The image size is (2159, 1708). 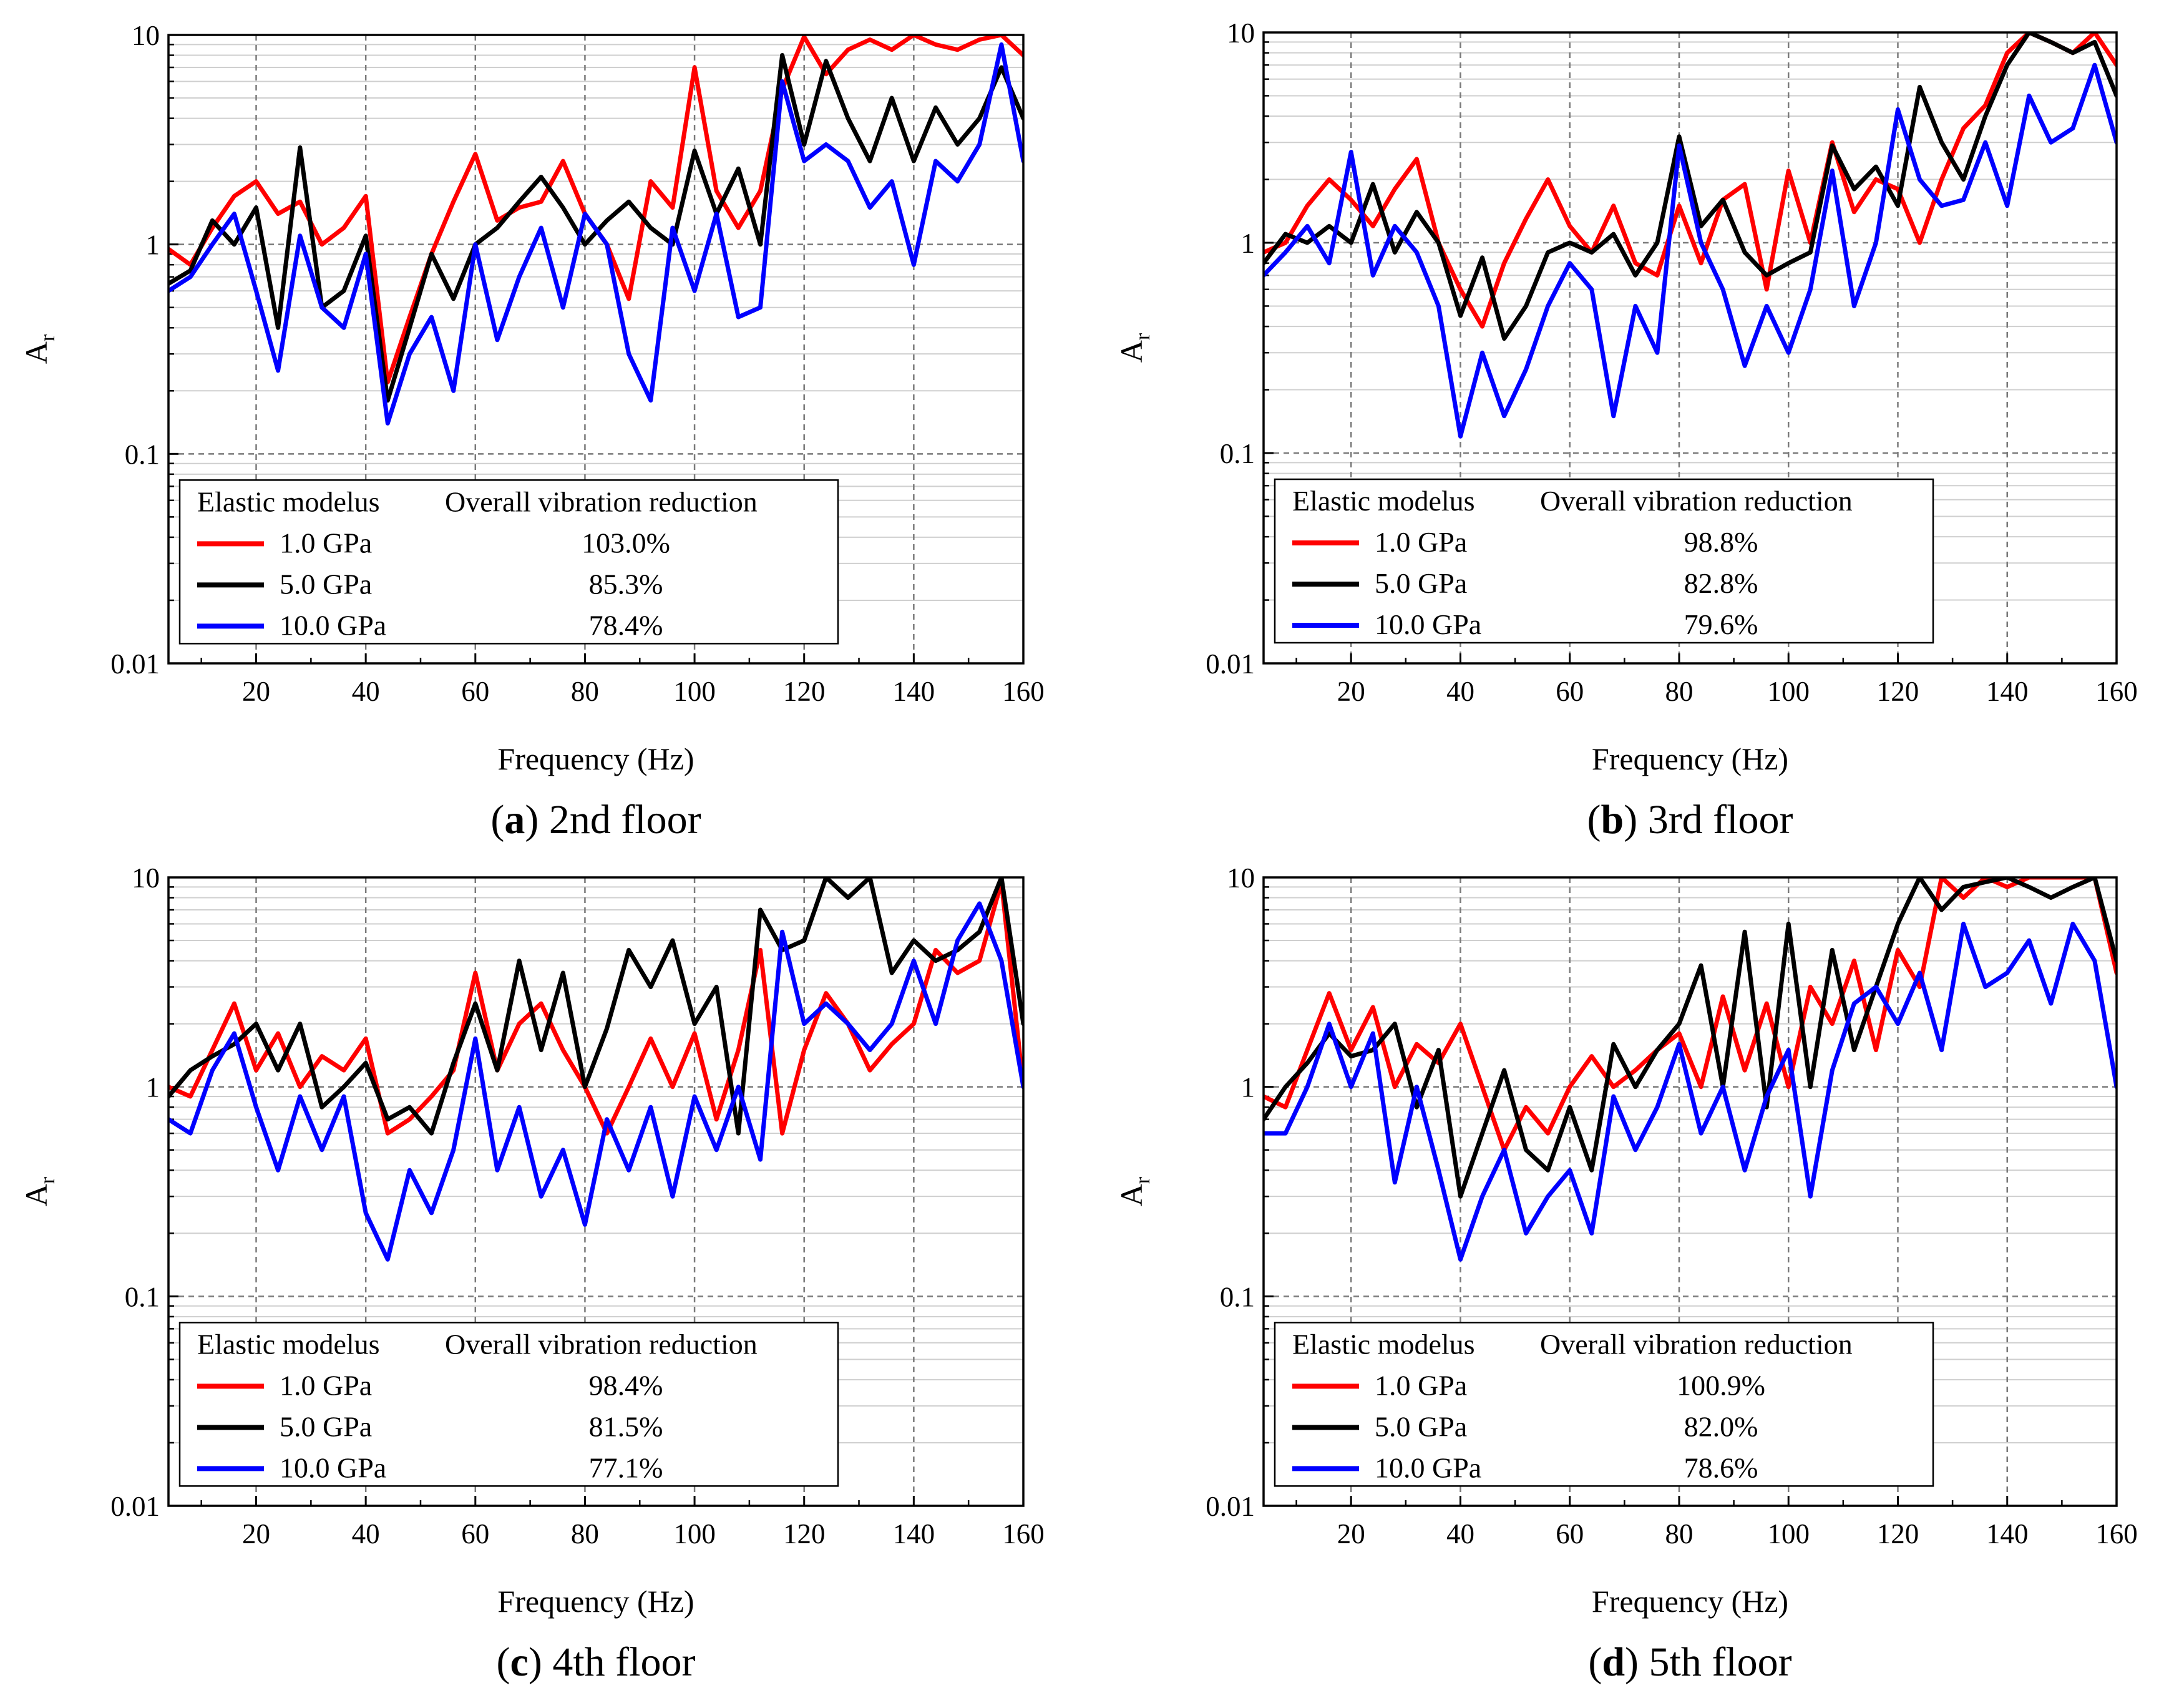 What do you see at coordinates (47, 337) in the screenshot?
I see `y-axis-label-subscript: r` at bounding box center [47, 337].